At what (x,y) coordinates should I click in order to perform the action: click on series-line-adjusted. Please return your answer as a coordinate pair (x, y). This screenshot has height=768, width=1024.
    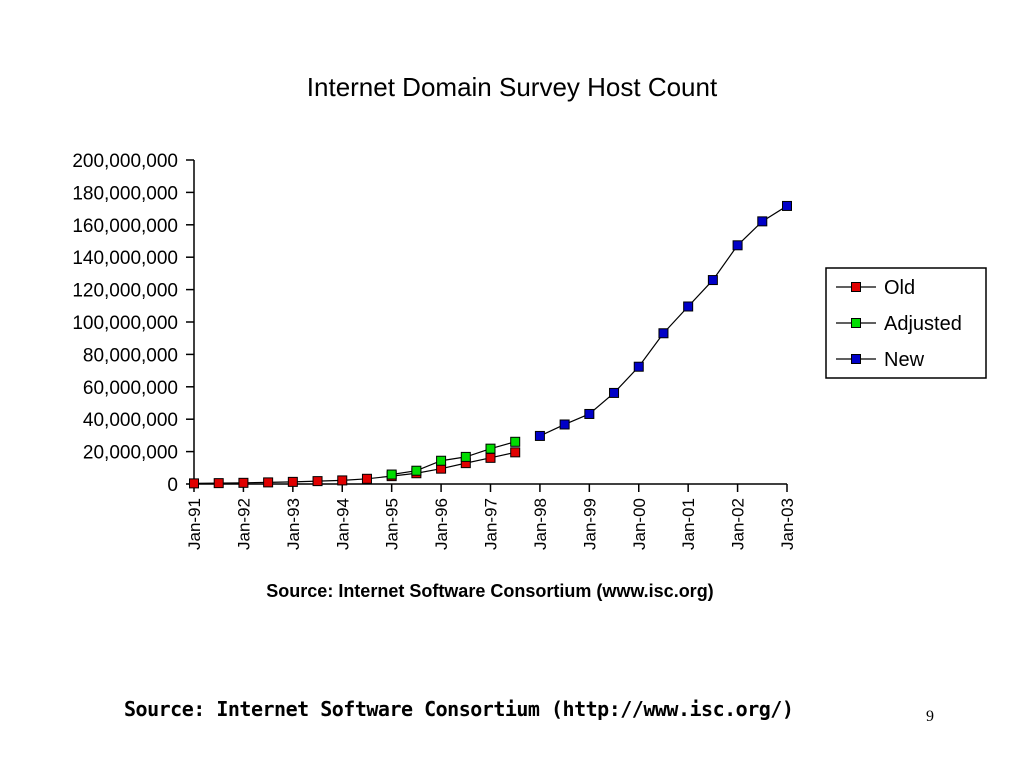
    Looking at the image, I should click on (453, 458).